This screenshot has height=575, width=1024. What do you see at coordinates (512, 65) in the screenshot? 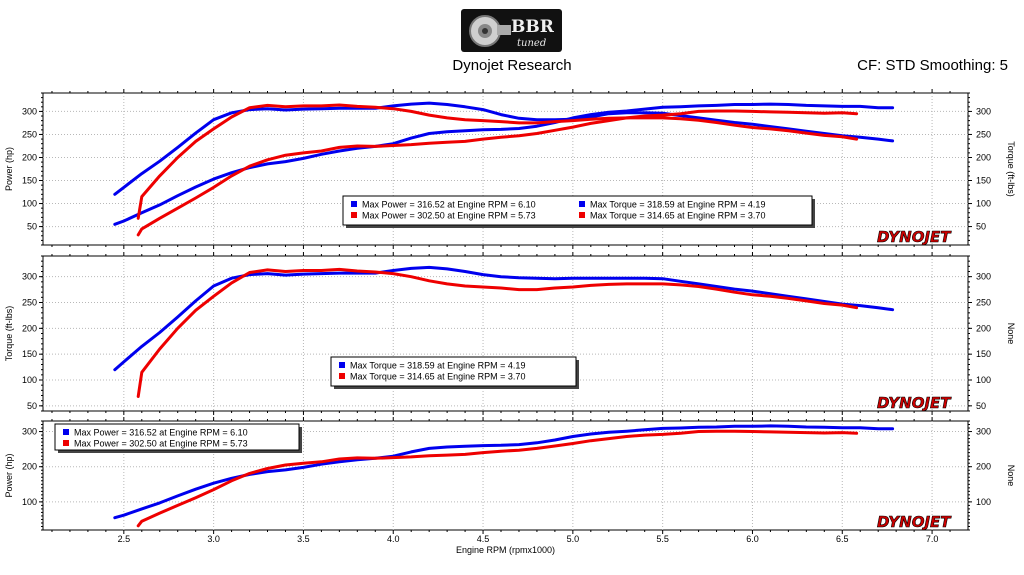
I see `report-title: Dynojet Research` at bounding box center [512, 65].